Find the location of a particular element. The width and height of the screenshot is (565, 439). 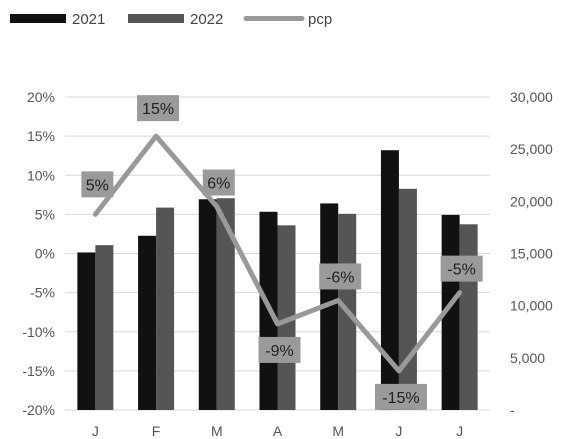

data-label: -6% is located at coordinates (340, 277).